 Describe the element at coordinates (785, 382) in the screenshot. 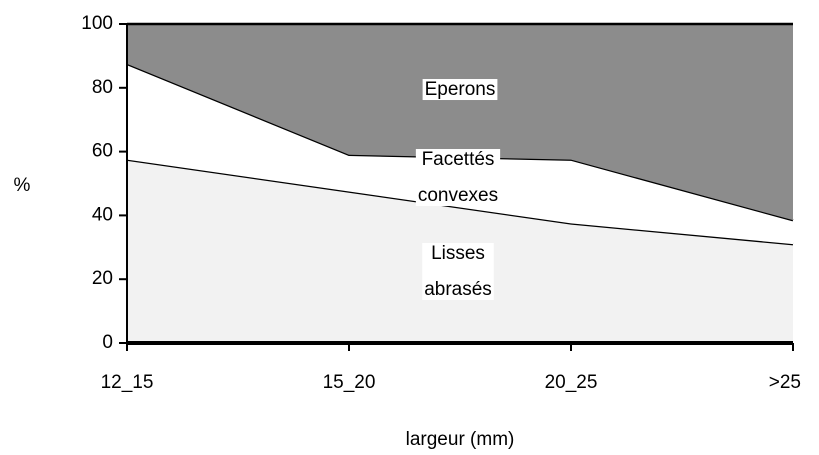

I see `x-tick-label: >25` at that location.